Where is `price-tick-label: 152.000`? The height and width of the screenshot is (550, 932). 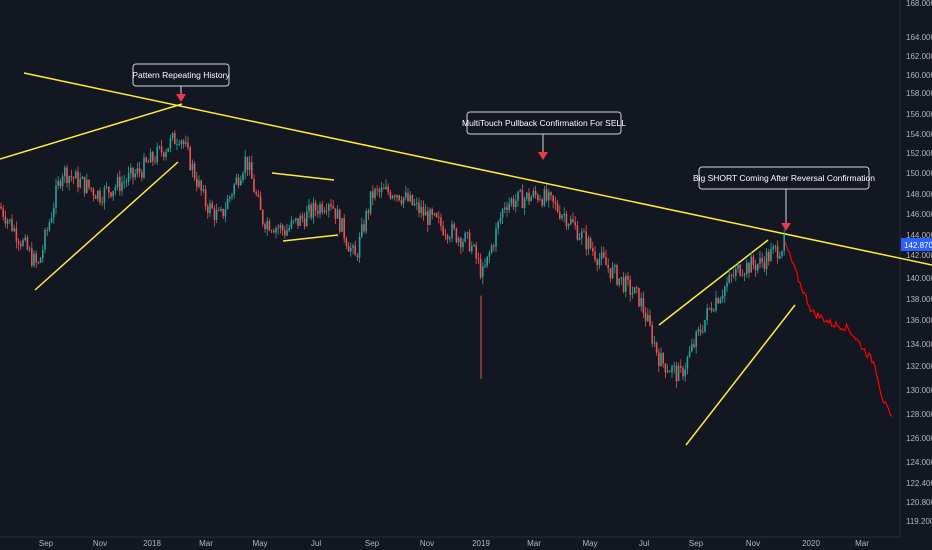
price-tick-label: 152.000 is located at coordinates (919, 153).